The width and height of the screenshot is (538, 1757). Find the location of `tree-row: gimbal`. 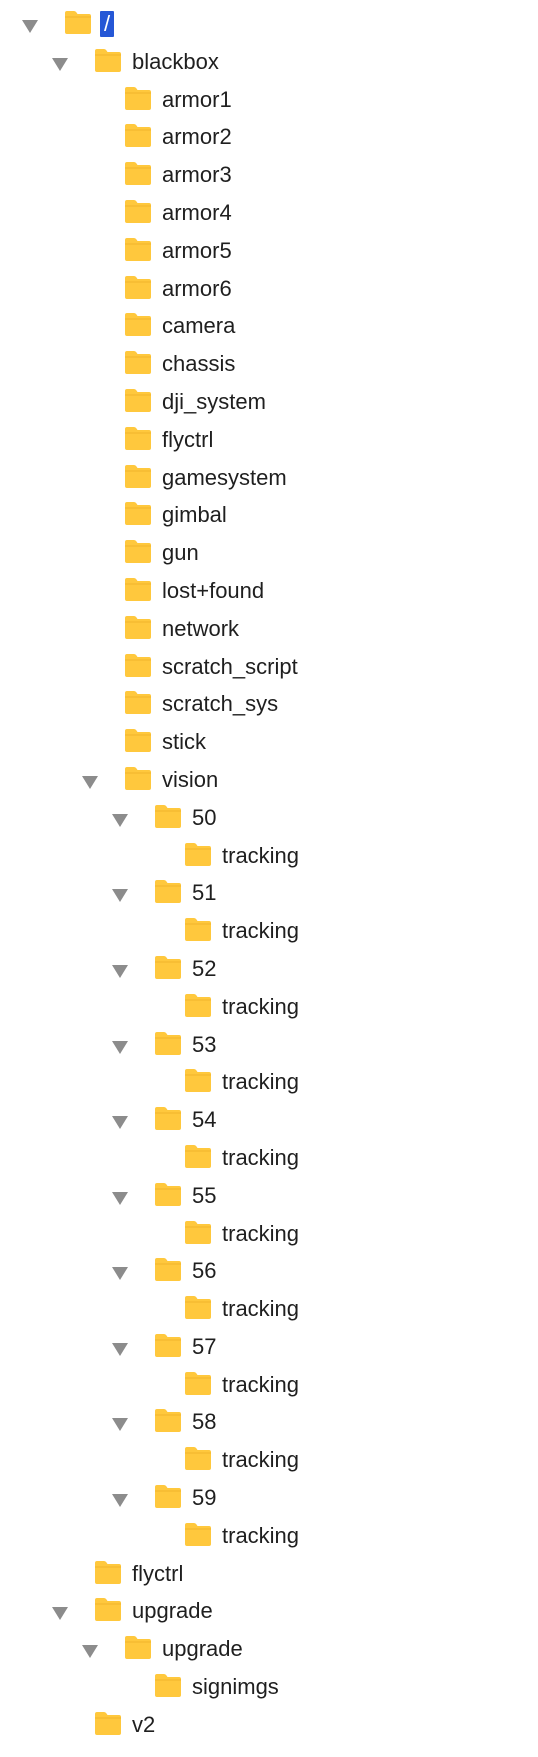

tree-row: gimbal is located at coordinates (269, 515).